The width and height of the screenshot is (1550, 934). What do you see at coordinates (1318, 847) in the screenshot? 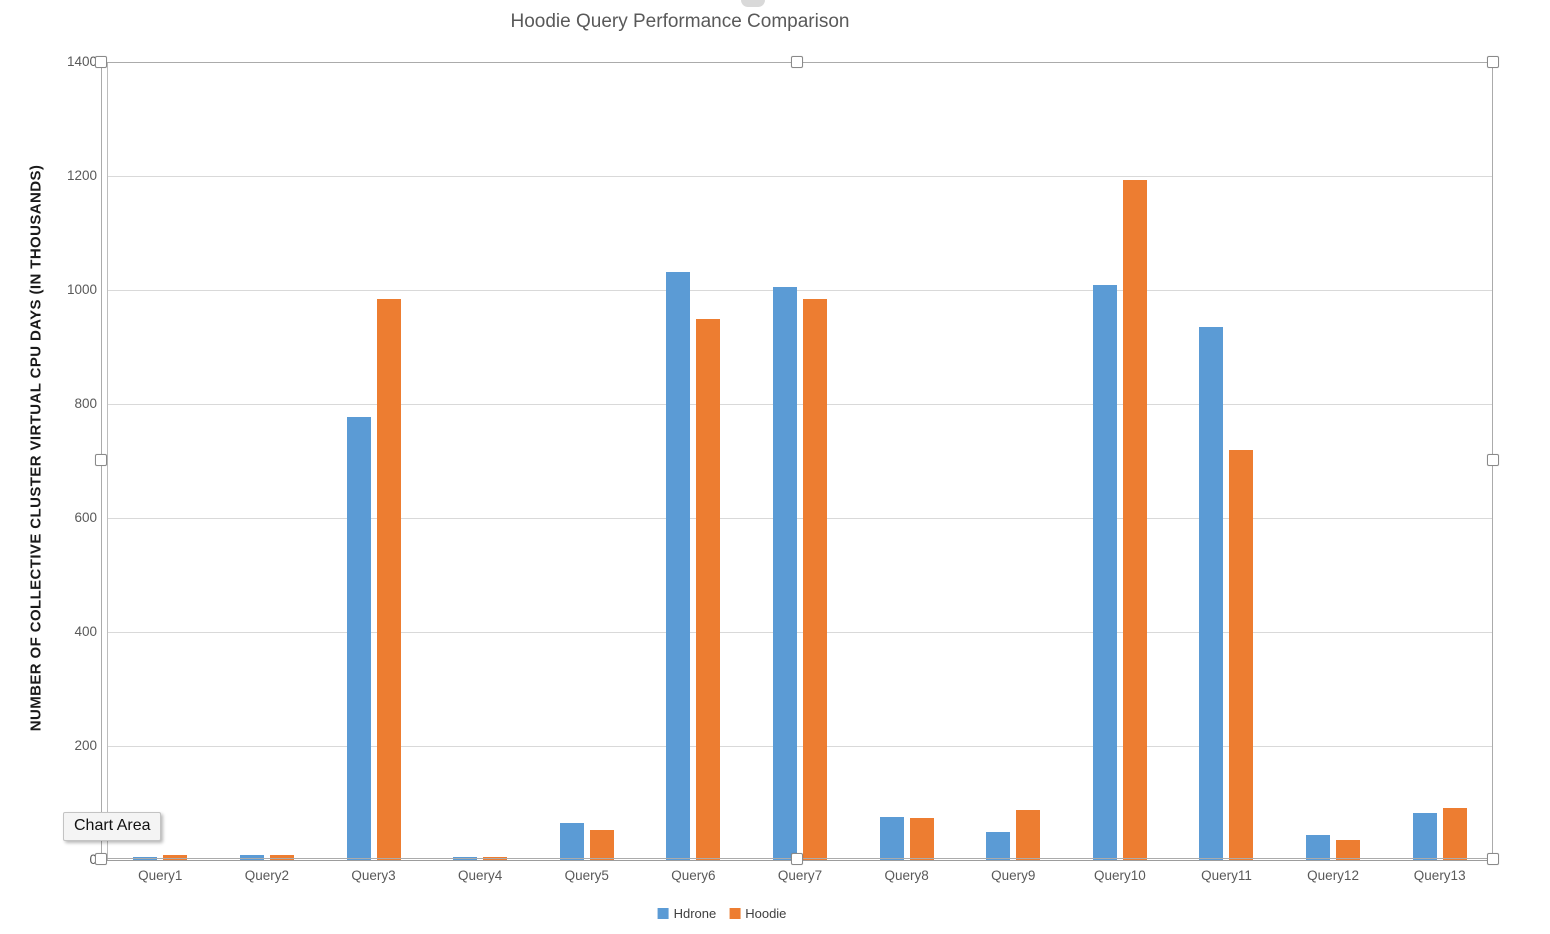
I see `bar-hdrone-query12` at bounding box center [1318, 847].